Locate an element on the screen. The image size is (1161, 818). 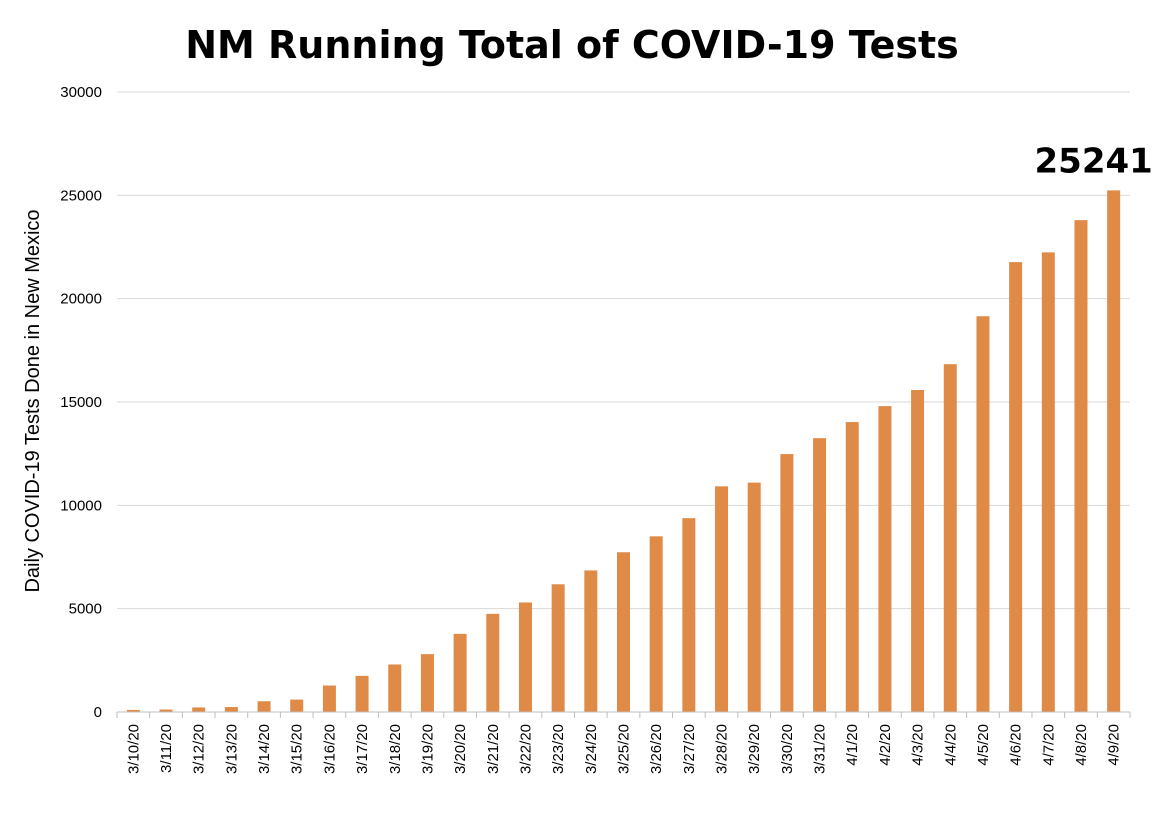
annotations: 25241 is located at coordinates (1094, 161).